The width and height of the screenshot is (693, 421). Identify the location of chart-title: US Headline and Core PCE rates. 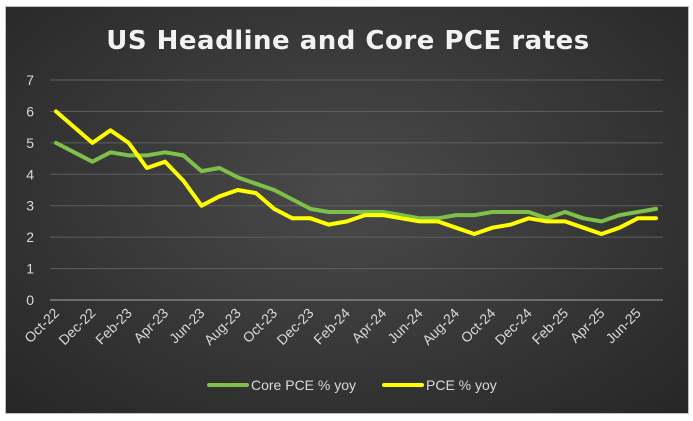
(347, 41).